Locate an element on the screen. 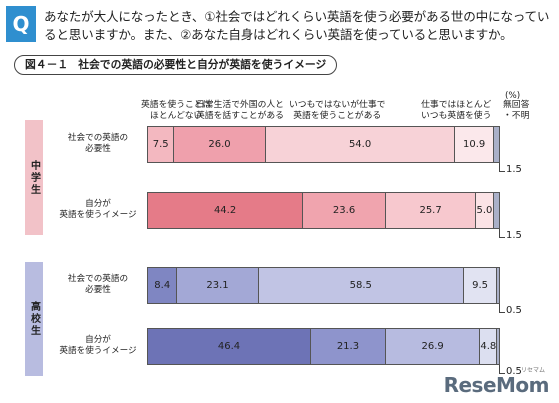  group-tag-1: 高校生 is located at coordinates (34, 319).